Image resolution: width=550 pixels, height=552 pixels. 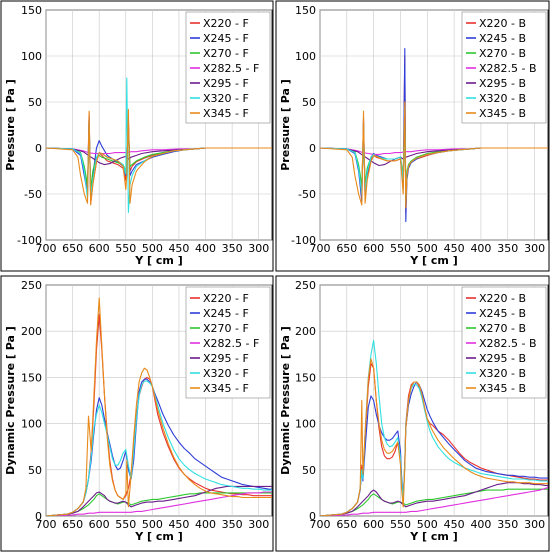 I want to click on legend-entry: X320 - F, so click(x=226, y=373).